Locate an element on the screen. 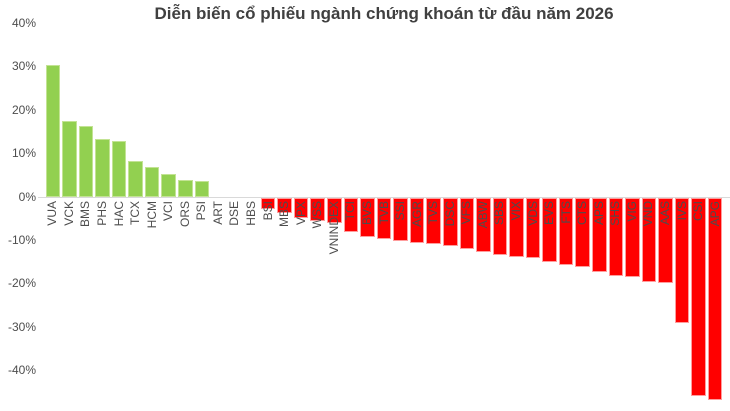  x-tick-label-VCI: VCI is located at coordinates (168, 211).